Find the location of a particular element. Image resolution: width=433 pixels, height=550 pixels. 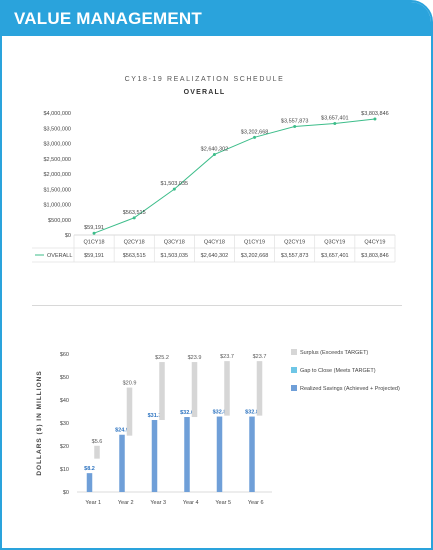

table-cell: $1,503,035 is located at coordinates (175, 256).